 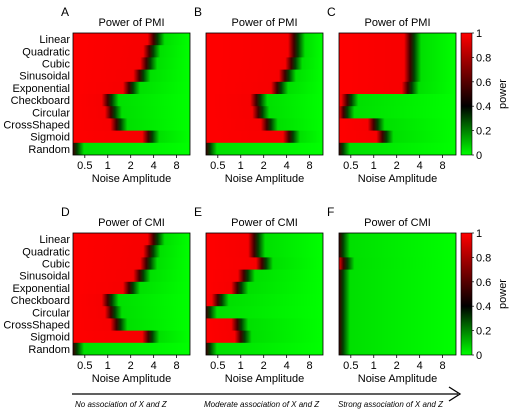 I want to click on panel-letter: F, so click(x=330, y=212).